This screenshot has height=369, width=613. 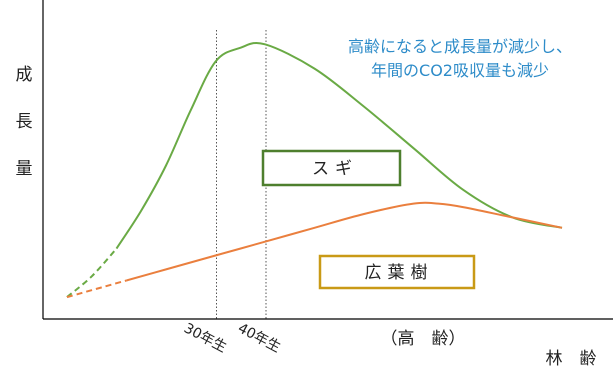 I want to click on tick-label-40: 40年生, so click(x=259, y=338).